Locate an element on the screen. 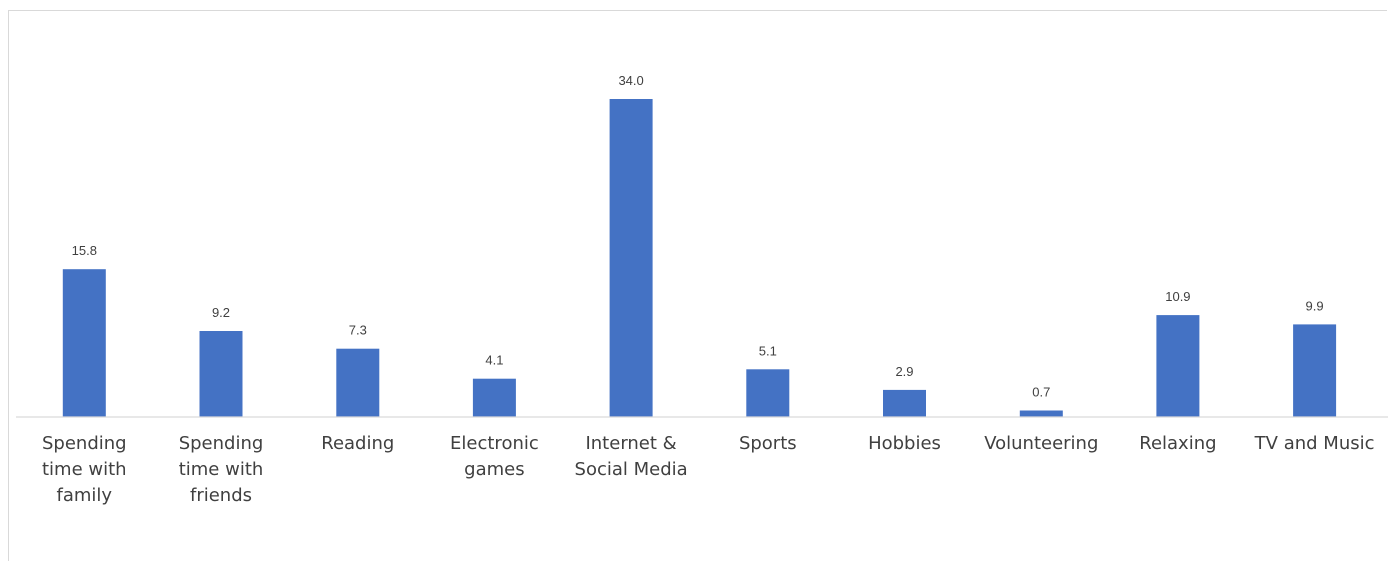 This screenshot has height=562, width=1388. category-label-8: Volunteering is located at coordinates (1041, 443).